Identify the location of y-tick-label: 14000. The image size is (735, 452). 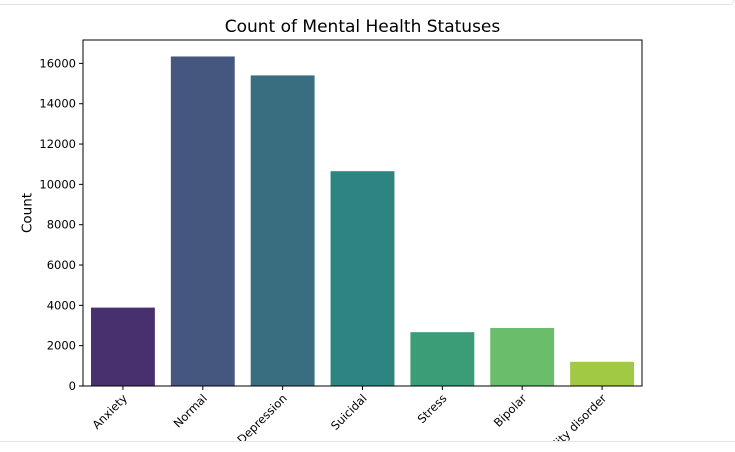
(57, 104).